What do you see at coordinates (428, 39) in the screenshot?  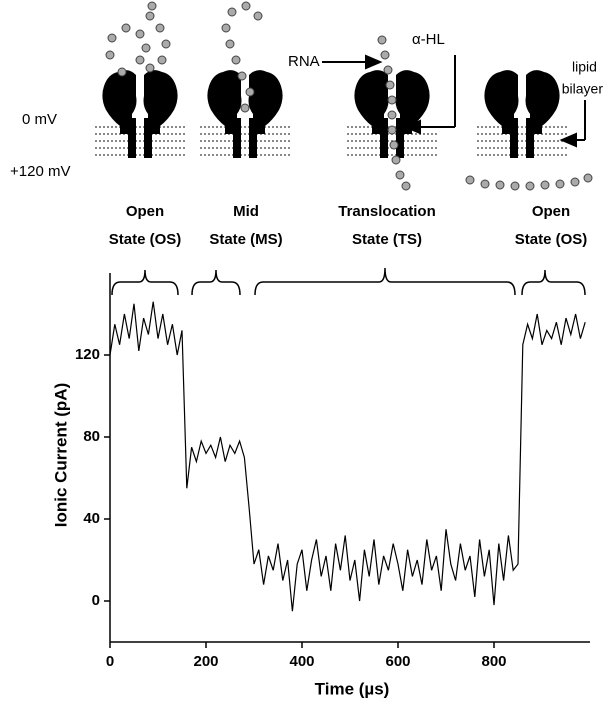 I see `hl-label: α-HL` at bounding box center [428, 39].